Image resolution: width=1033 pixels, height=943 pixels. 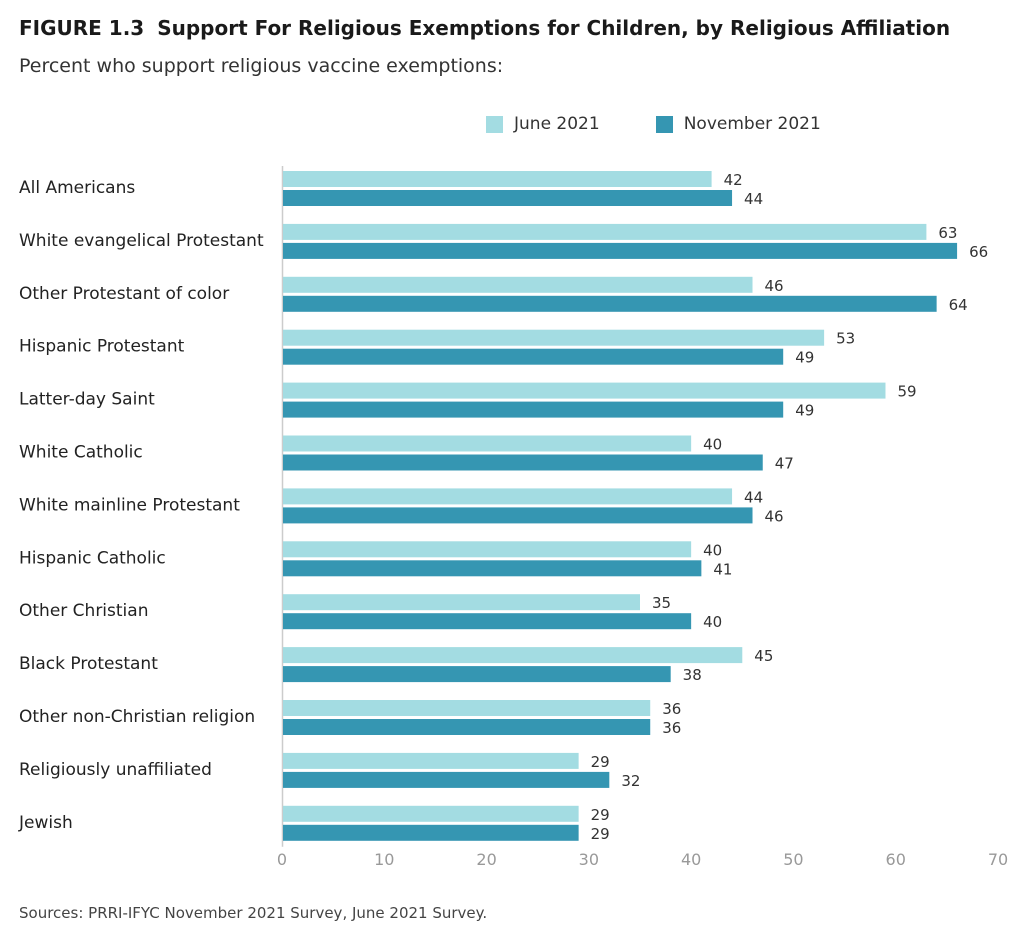 I want to click on x-tick-label: 30, so click(x=589, y=859).